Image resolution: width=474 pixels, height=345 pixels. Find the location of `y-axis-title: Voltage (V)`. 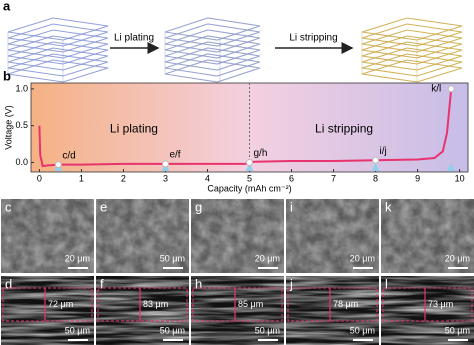

y-axis-title: Voltage (V) is located at coordinates (8, 127).